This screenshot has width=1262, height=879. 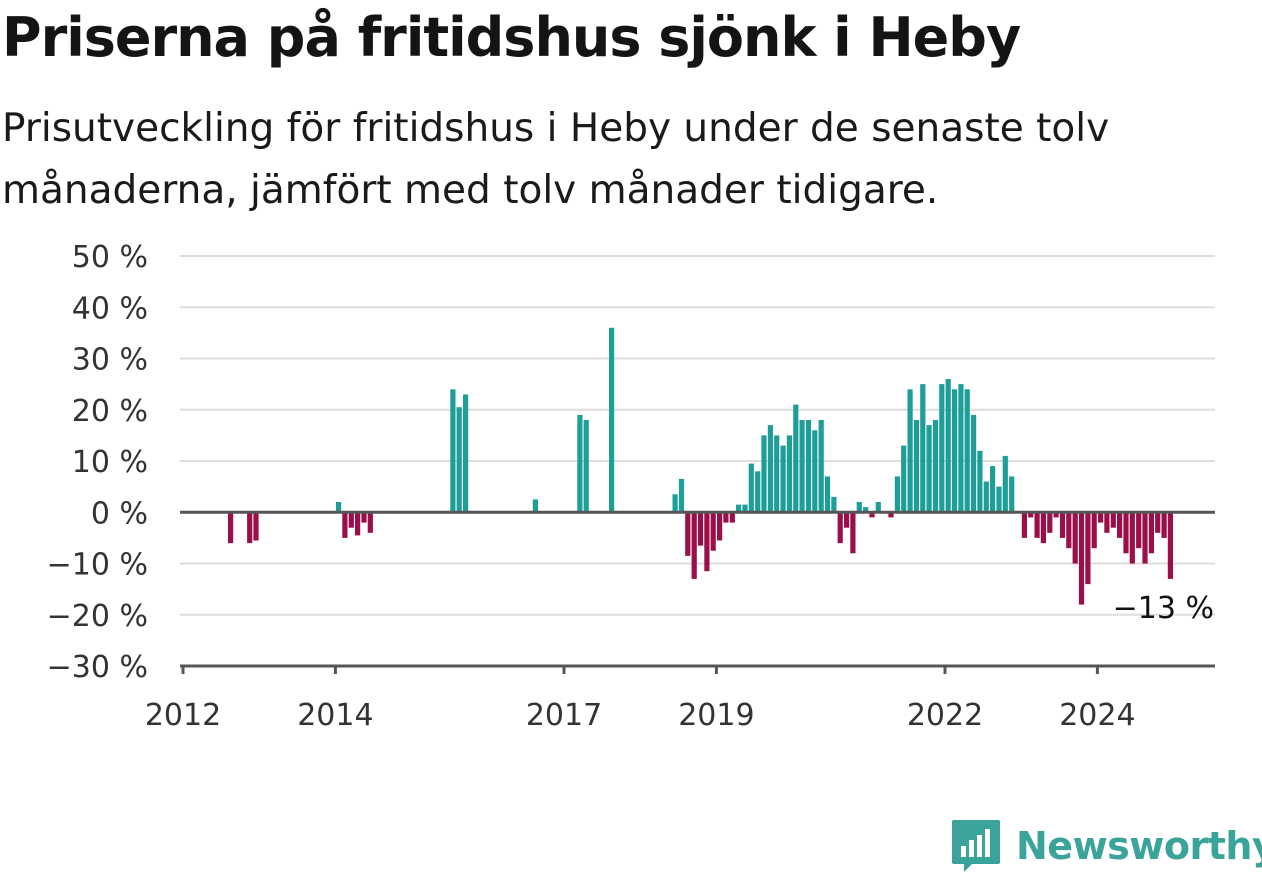 What do you see at coordinates (976, 846) in the screenshot?
I see `newsworthy-logo-icon` at bounding box center [976, 846].